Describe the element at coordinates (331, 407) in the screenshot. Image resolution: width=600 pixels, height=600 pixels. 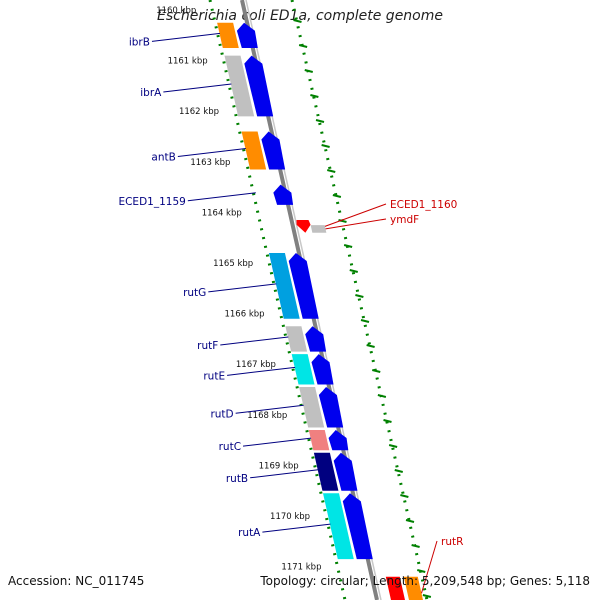
I see `cds-arrow-rutd` at that location.